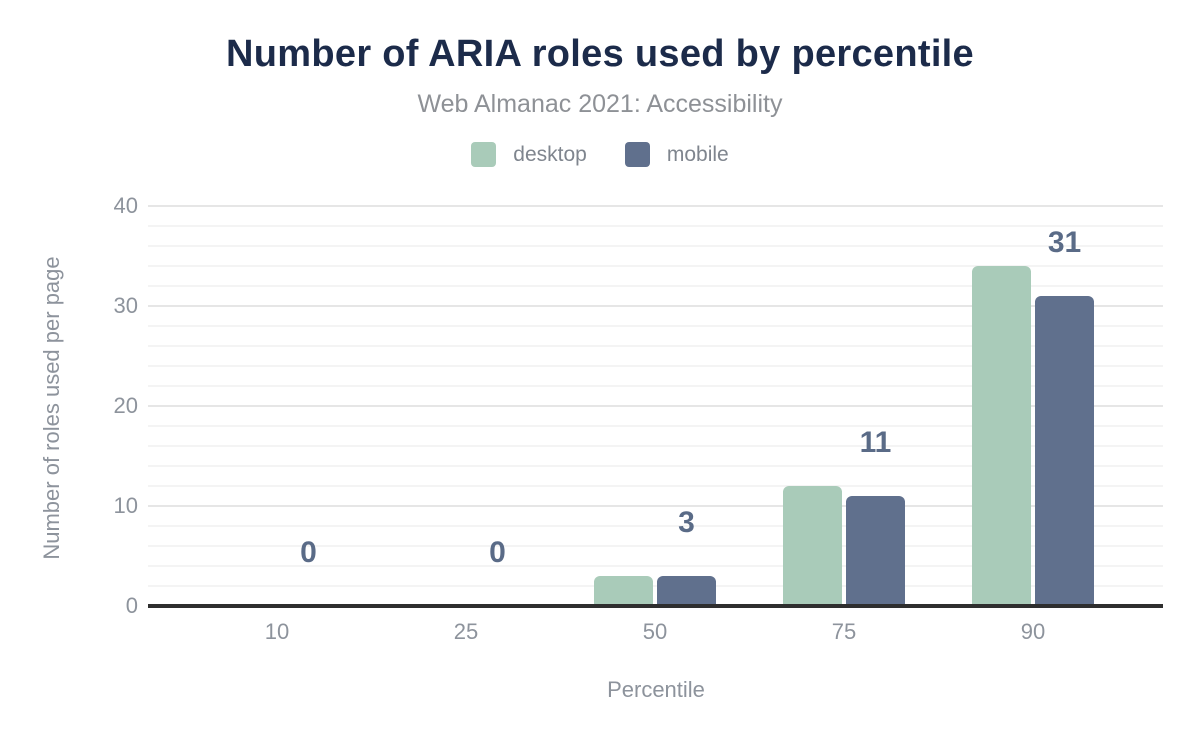  What do you see at coordinates (655, 606) in the screenshot?
I see `x-axis-line` at bounding box center [655, 606].